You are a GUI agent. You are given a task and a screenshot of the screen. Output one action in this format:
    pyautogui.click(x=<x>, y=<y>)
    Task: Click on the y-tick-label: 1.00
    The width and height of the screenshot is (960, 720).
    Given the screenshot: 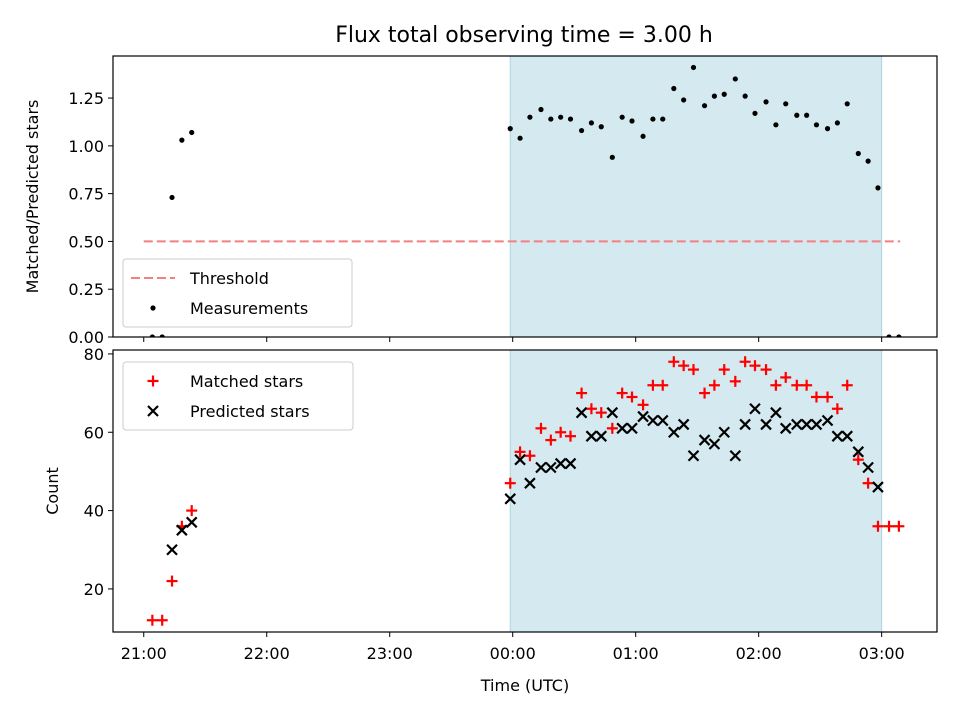 What is the action you would take?
    pyautogui.click(x=86, y=146)
    